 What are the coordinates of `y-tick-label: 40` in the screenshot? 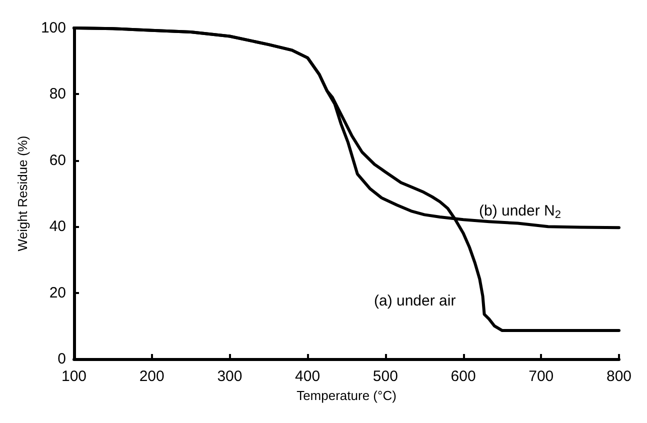 It's located at (57, 227).